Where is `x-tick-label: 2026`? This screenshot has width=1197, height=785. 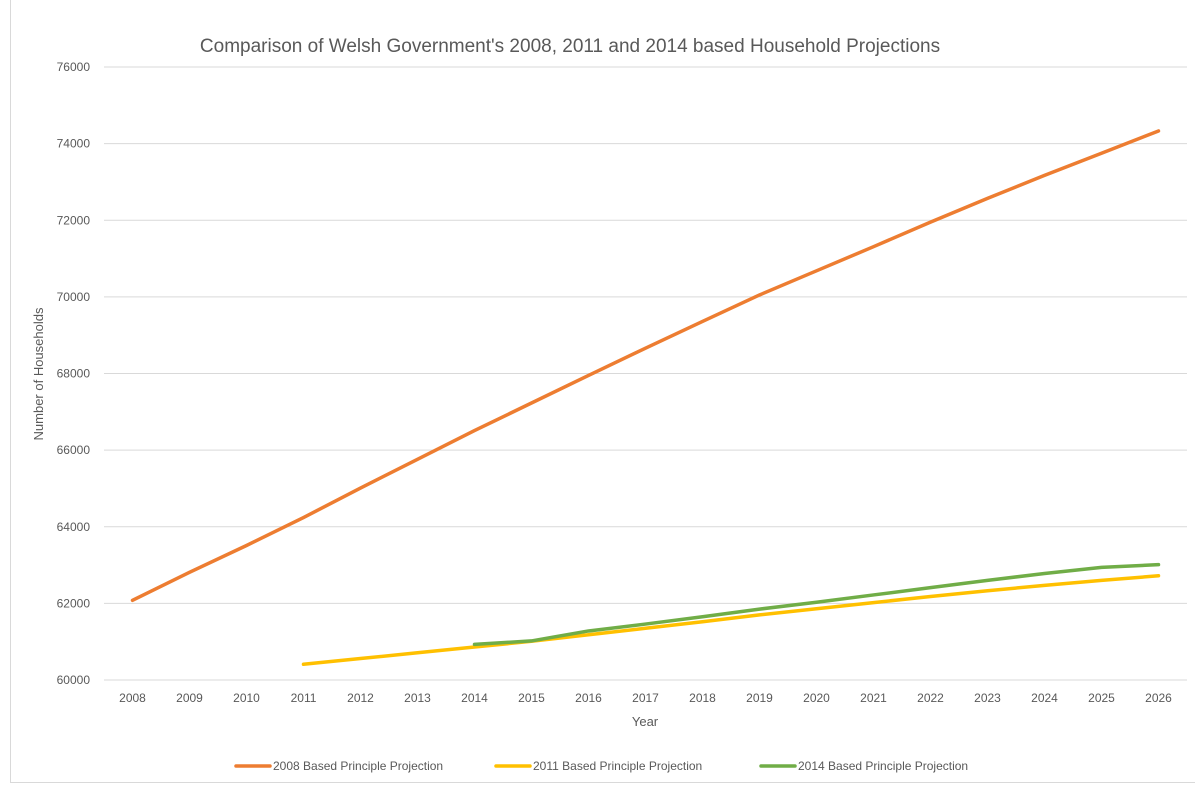
x-tick-label: 2026 is located at coordinates (1158, 698).